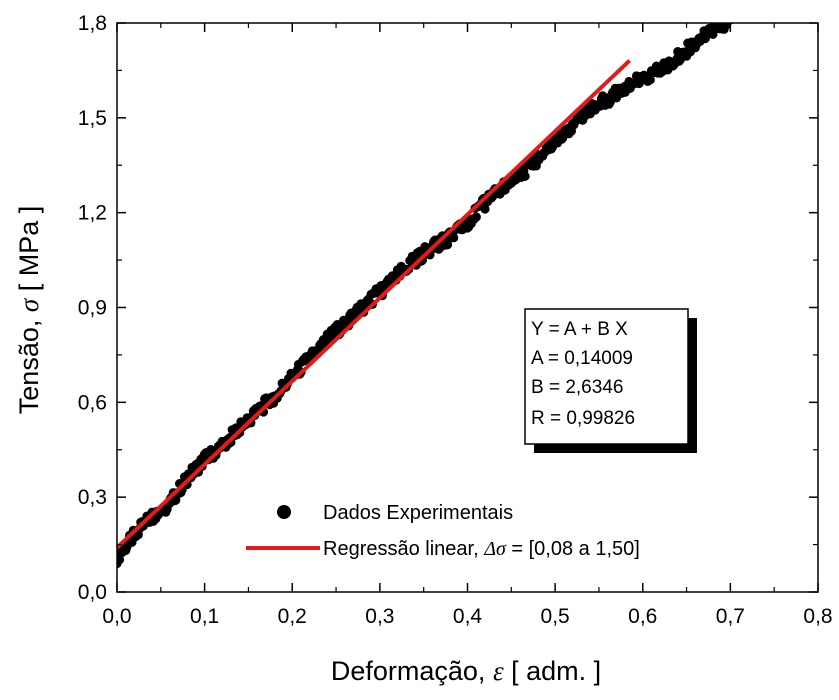 The height and width of the screenshot is (700, 839). I want to click on x-tick-label: 0,8, so click(817, 616).